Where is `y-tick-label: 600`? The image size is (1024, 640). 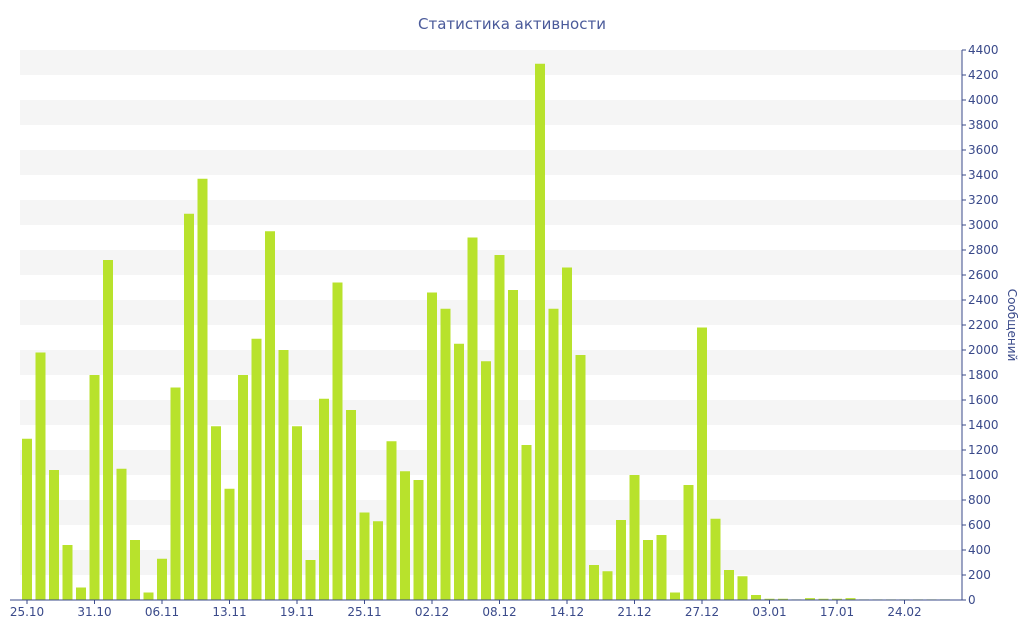
y-tick-label: 600 is located at coordinates (979, 525).